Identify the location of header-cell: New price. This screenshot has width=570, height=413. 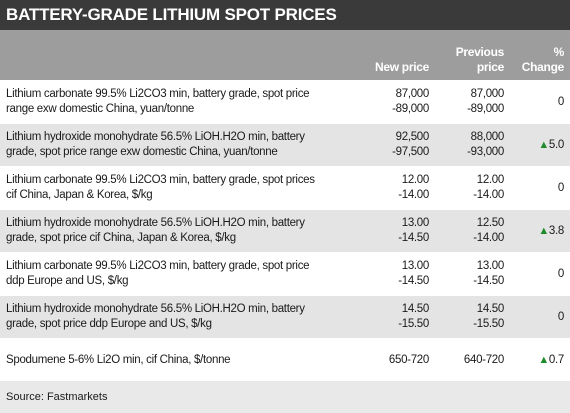
(395, 55).